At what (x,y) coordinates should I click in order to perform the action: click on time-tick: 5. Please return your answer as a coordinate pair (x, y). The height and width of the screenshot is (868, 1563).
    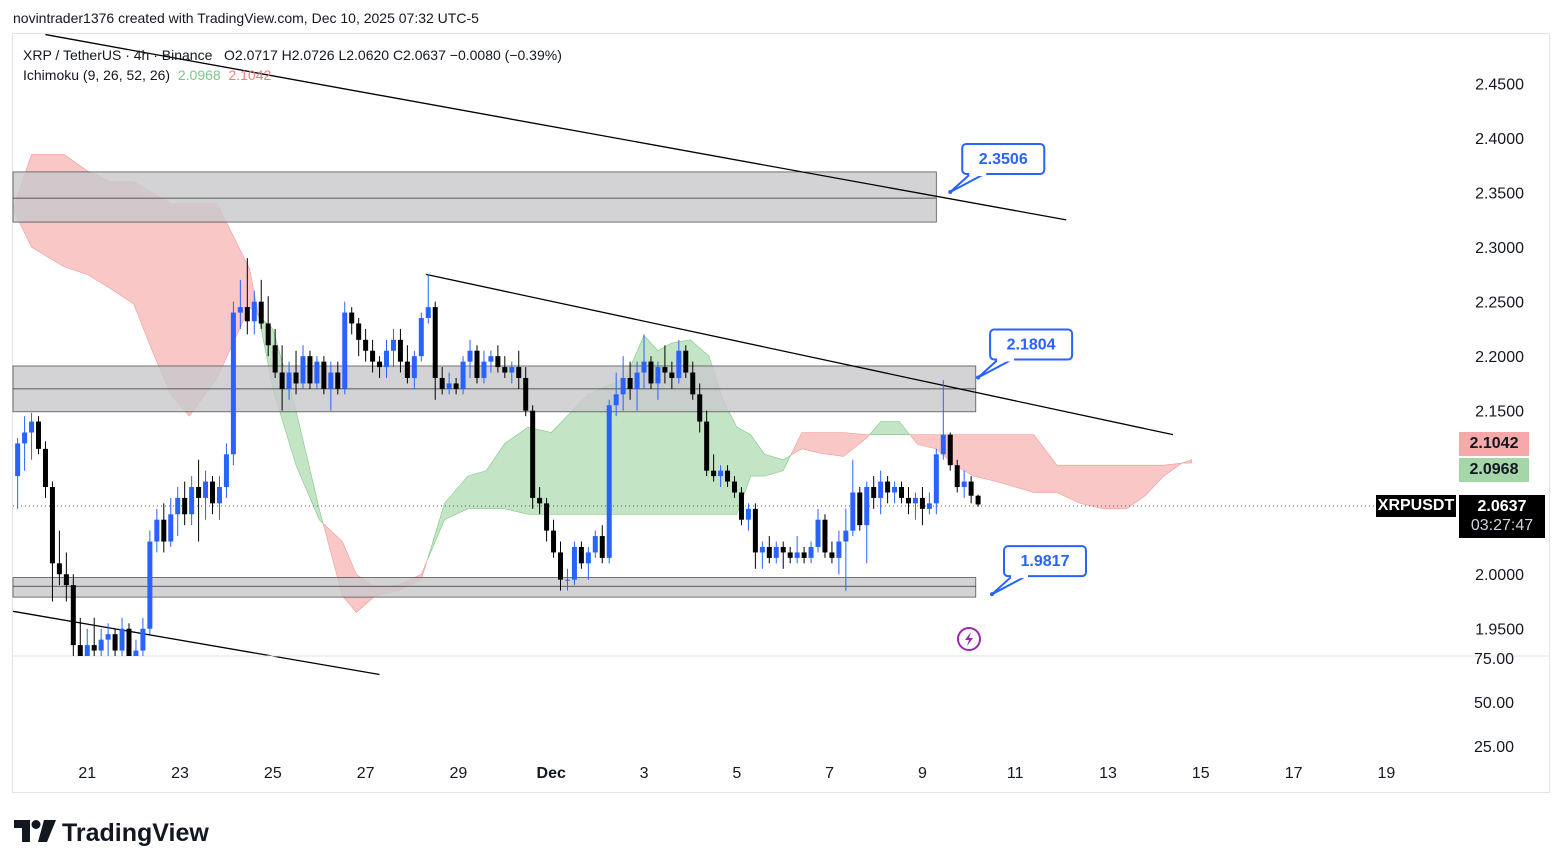
    Looking at the image, I should click on (736, 773).